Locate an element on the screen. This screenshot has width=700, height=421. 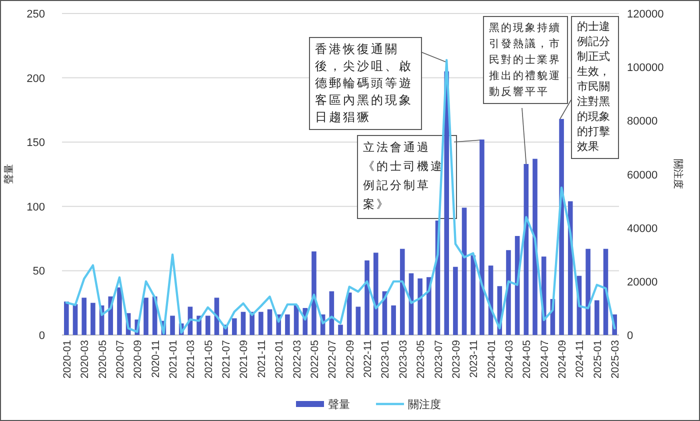
y2-tick-label: 20000 is located at coordinates (642, 282).